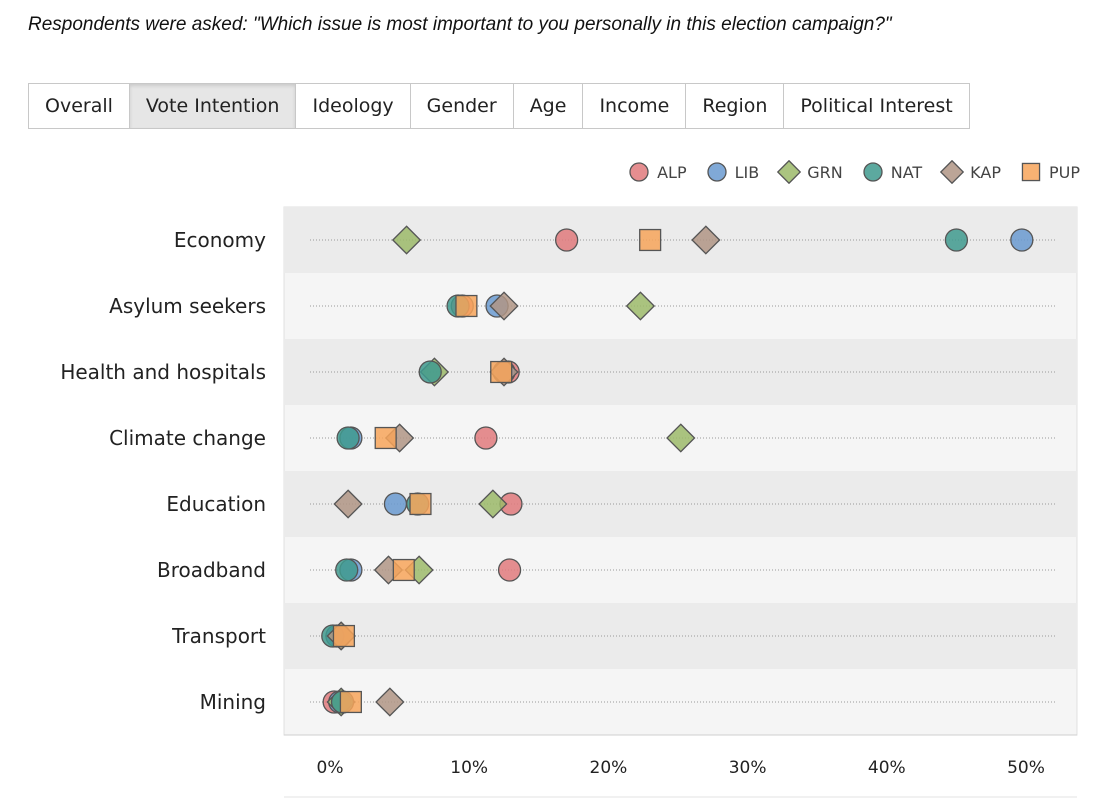  What do you see at coordinates (672, 172) in the screenshot?
I see `legend-label: ALP` at bounding box center [672, 172].